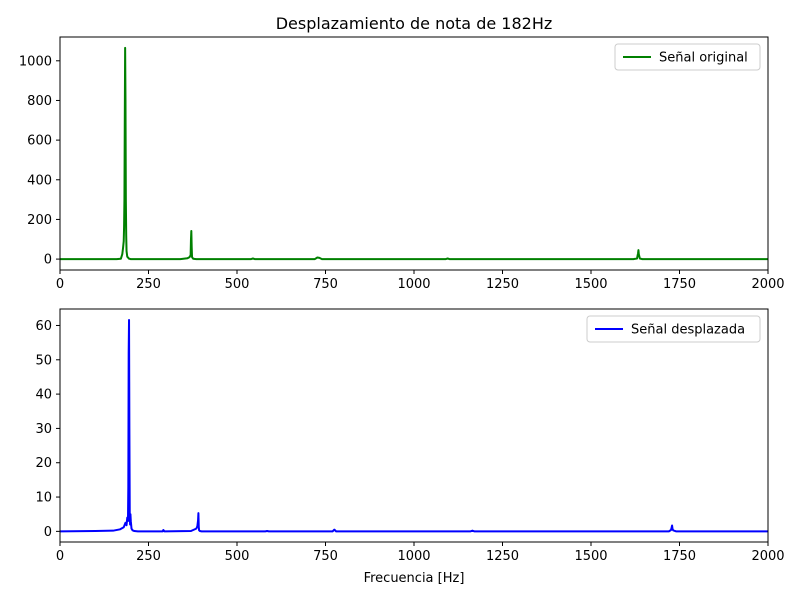 The width and height of the screenshot is (800, 600). What do you see at coordinates (43, 463) in the screenshot?
I see `y-tick-label: 20` at bounding box center [43, 463].